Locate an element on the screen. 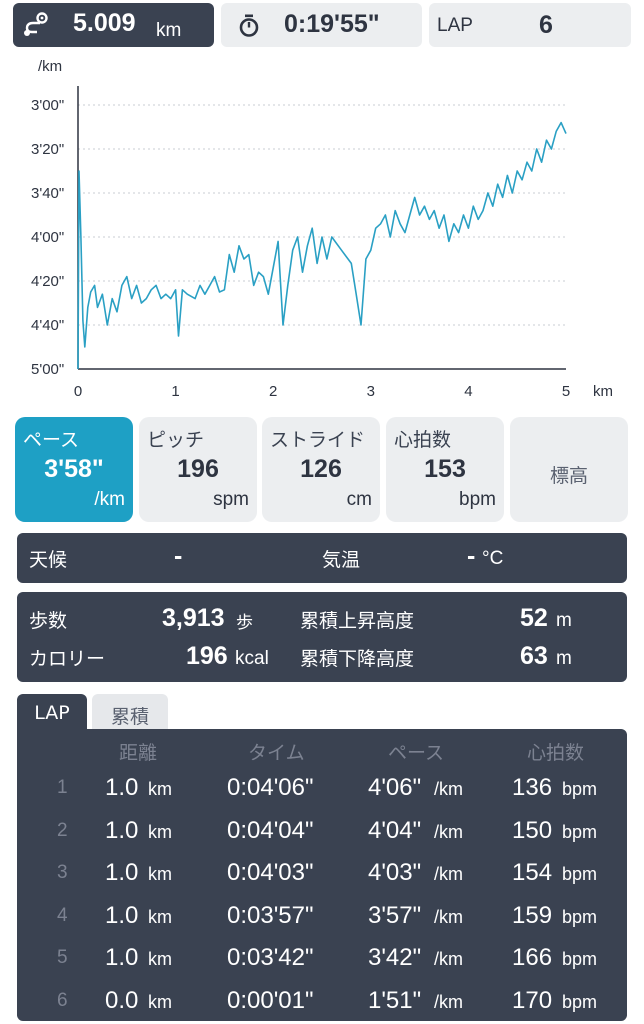 The height and width of the screenshot is (1024, 644). y-tick-label: 4'40" is located at coordinates (47, 325).